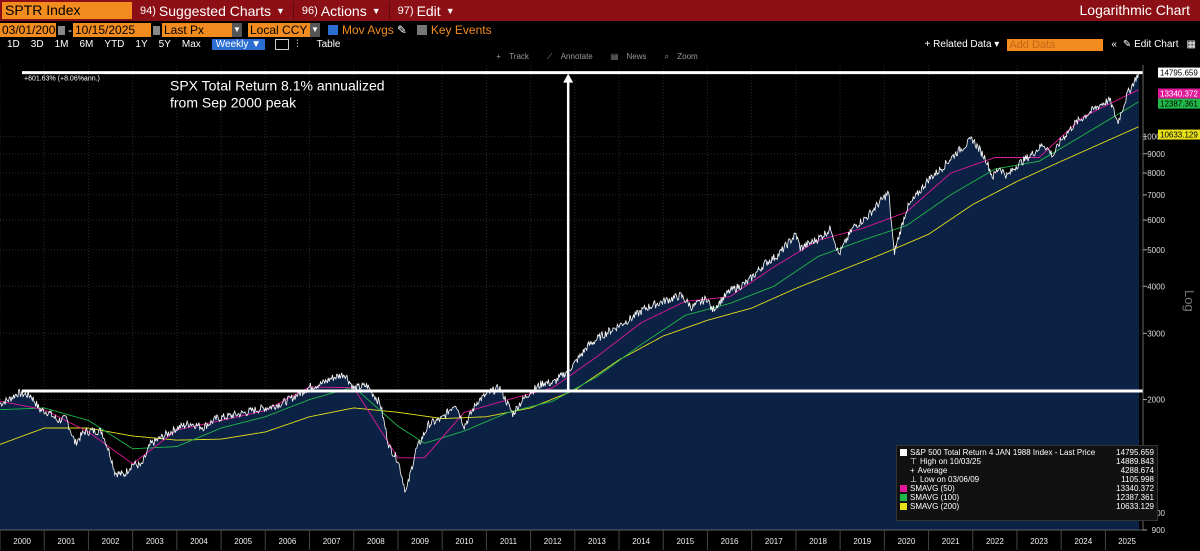 Image resolution: width=1200 pixels, height=551 pixels. What do you see at coordinates (1156, 220) in the screenshot?
I see `y-tick-label-6000: 6000` at bounding box center [1156, 220].